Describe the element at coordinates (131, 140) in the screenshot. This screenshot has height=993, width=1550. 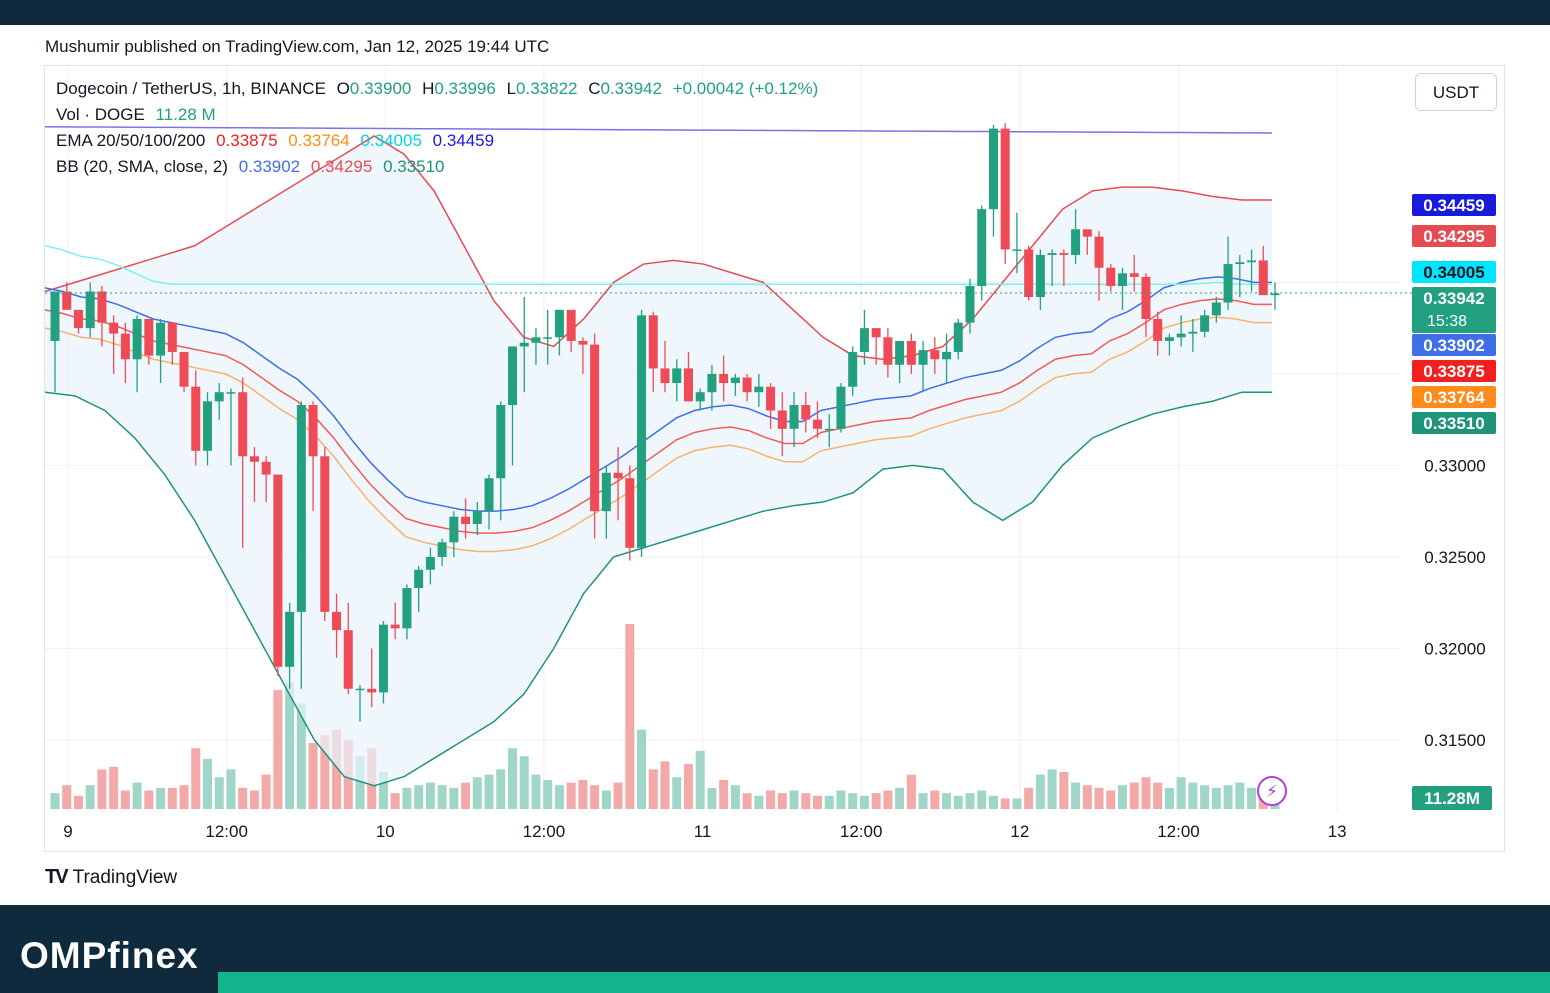
I see `legend-ema-label: EMA 20/50/100/200` at that location.